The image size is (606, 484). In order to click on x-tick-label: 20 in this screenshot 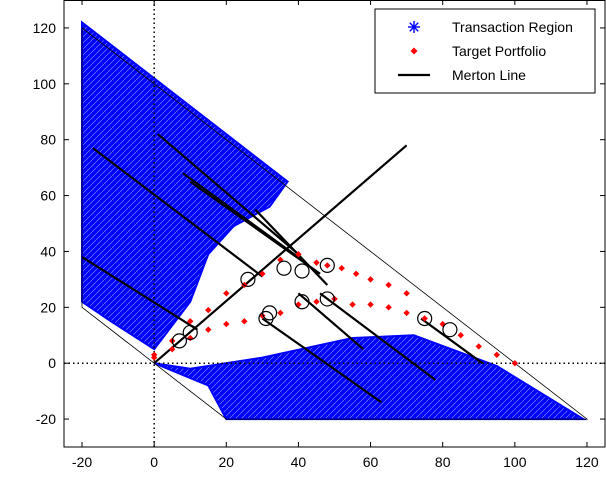, I will do `click(227, 462)`.